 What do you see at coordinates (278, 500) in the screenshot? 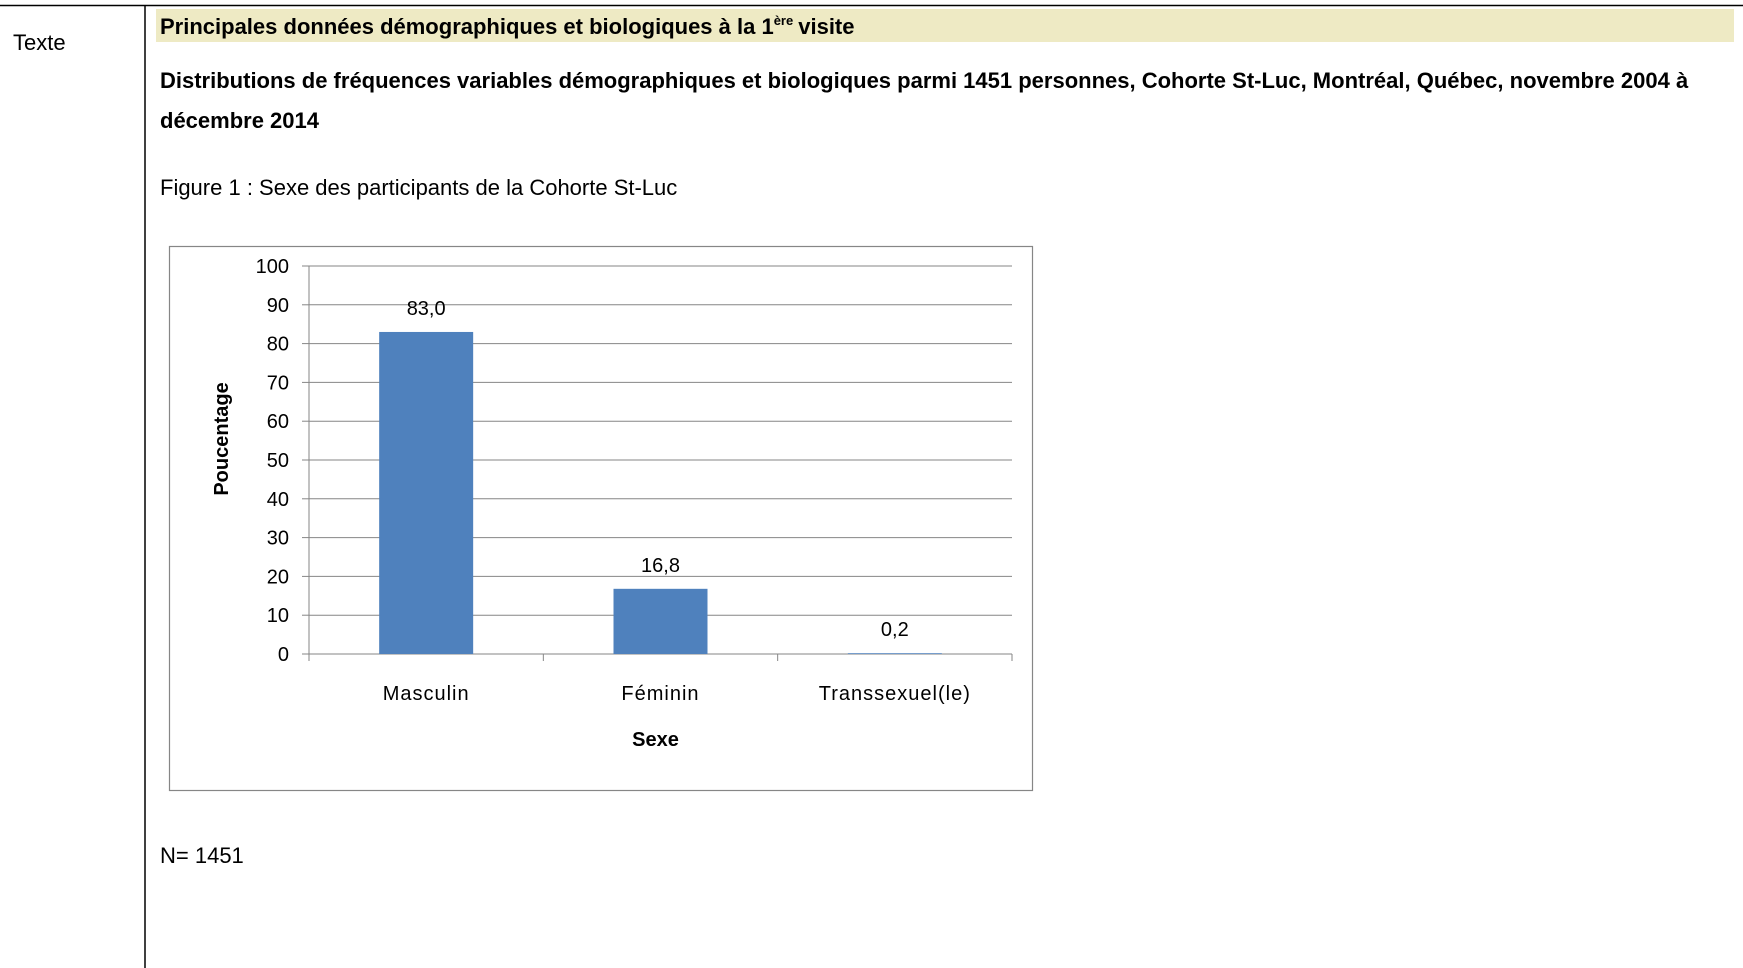
I see `y-tick-label: 40` at bounding box center [278, 500].